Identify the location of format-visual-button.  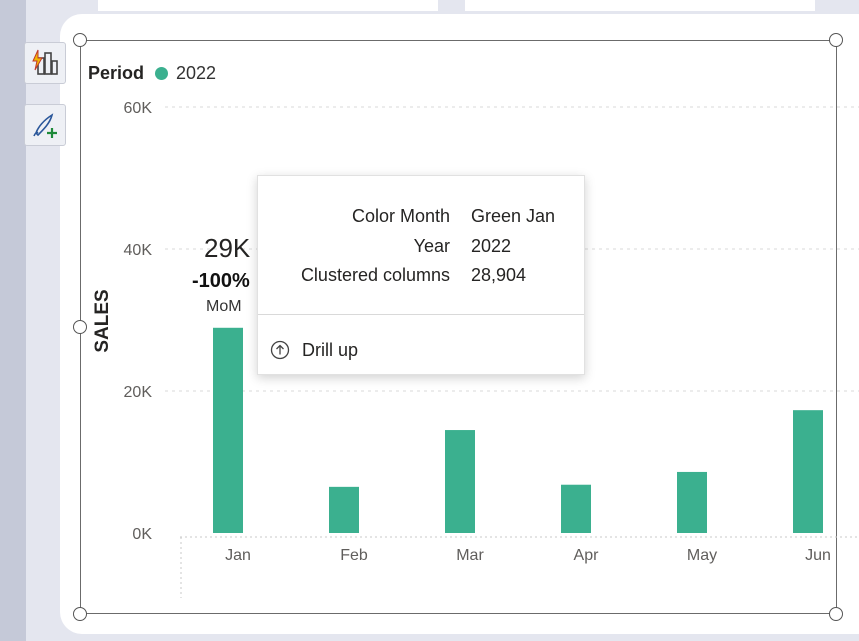
(45, 125).